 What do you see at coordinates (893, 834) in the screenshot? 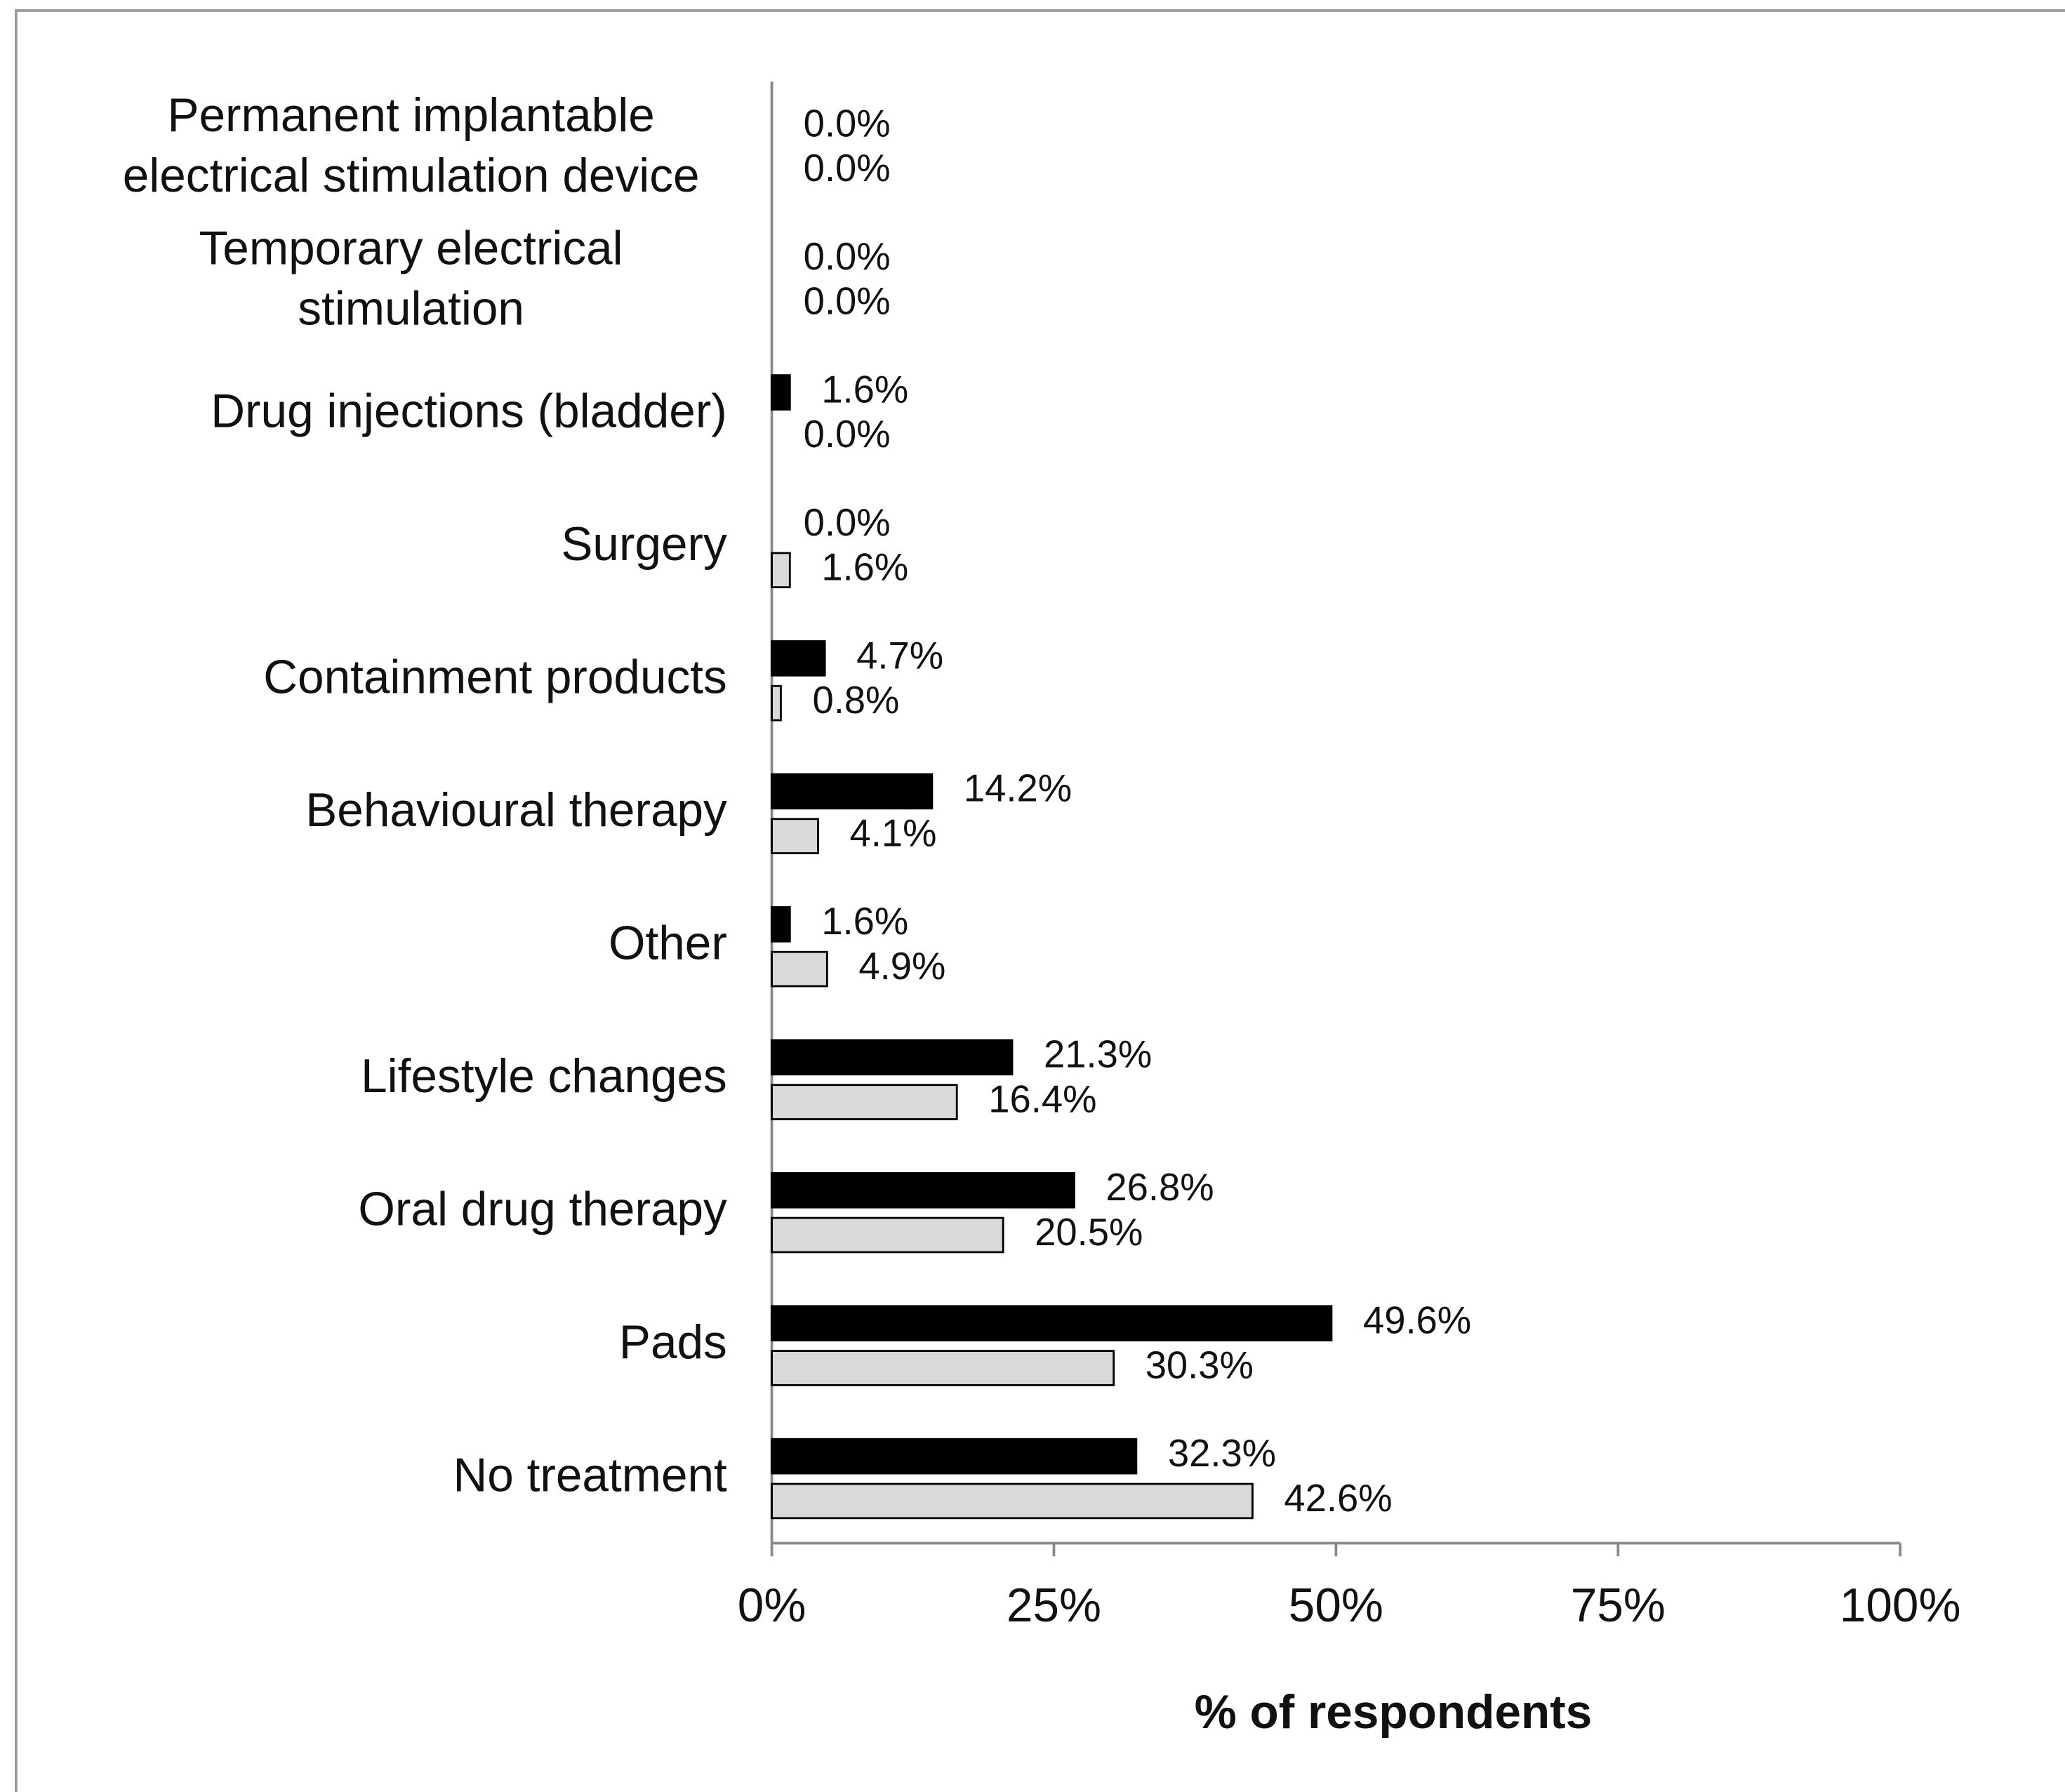
I see `value-label: 4.1%` at bounding box center [893, 834].